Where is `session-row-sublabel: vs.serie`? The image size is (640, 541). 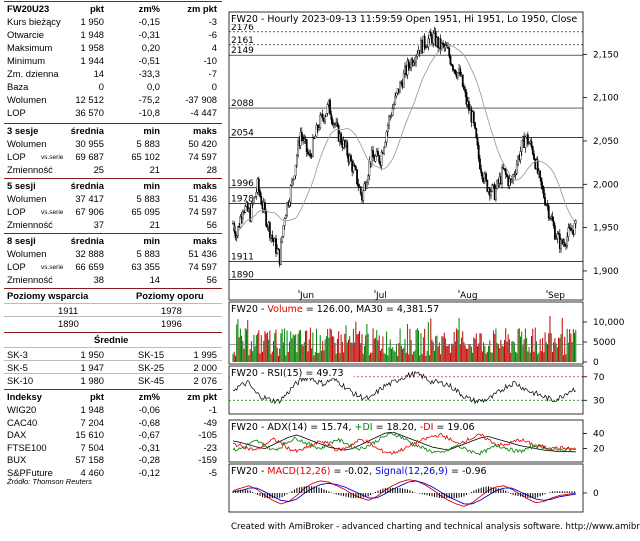 session-row-sublabel: vs.serie is located at coordinates (52, 157).